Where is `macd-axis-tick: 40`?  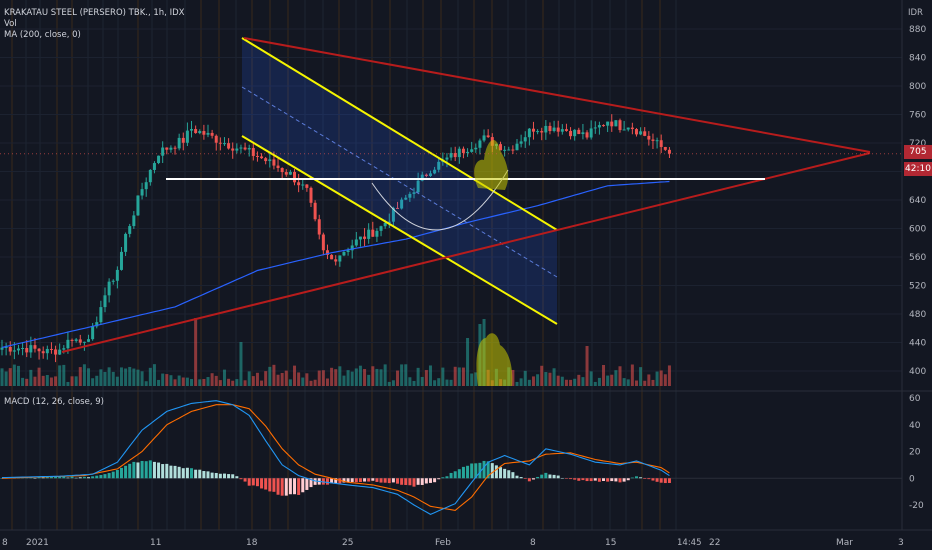 macd-axis-tick: 40 is located at coordinates (915, 426).